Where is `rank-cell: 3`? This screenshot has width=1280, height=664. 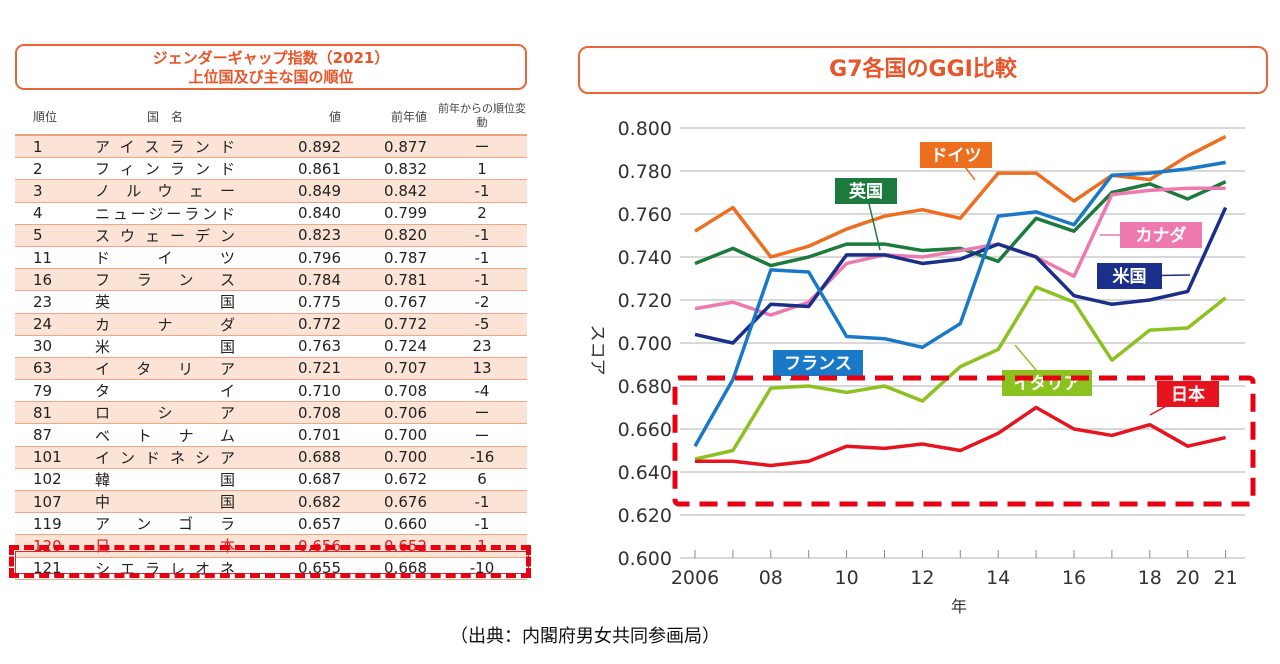
rank-cell: 3 is located at coordinates (38, 190).